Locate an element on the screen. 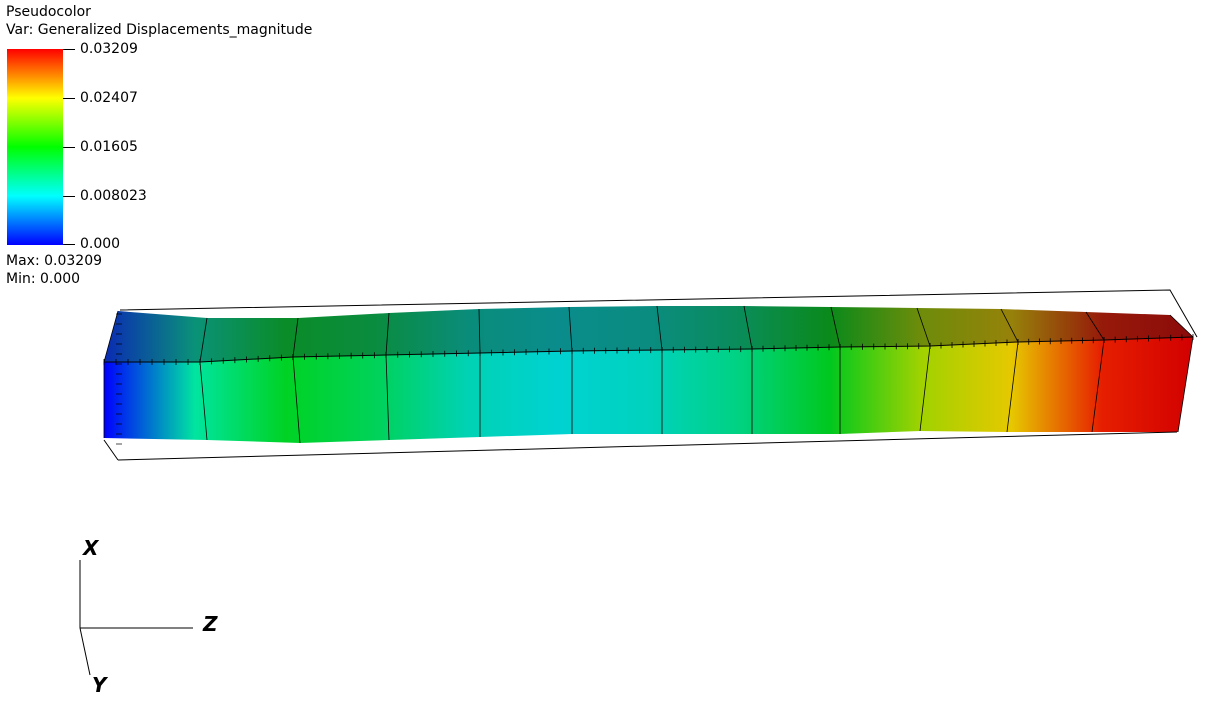  legend-max-value: Max: 0.03209 is located at coordinates (54, 261).